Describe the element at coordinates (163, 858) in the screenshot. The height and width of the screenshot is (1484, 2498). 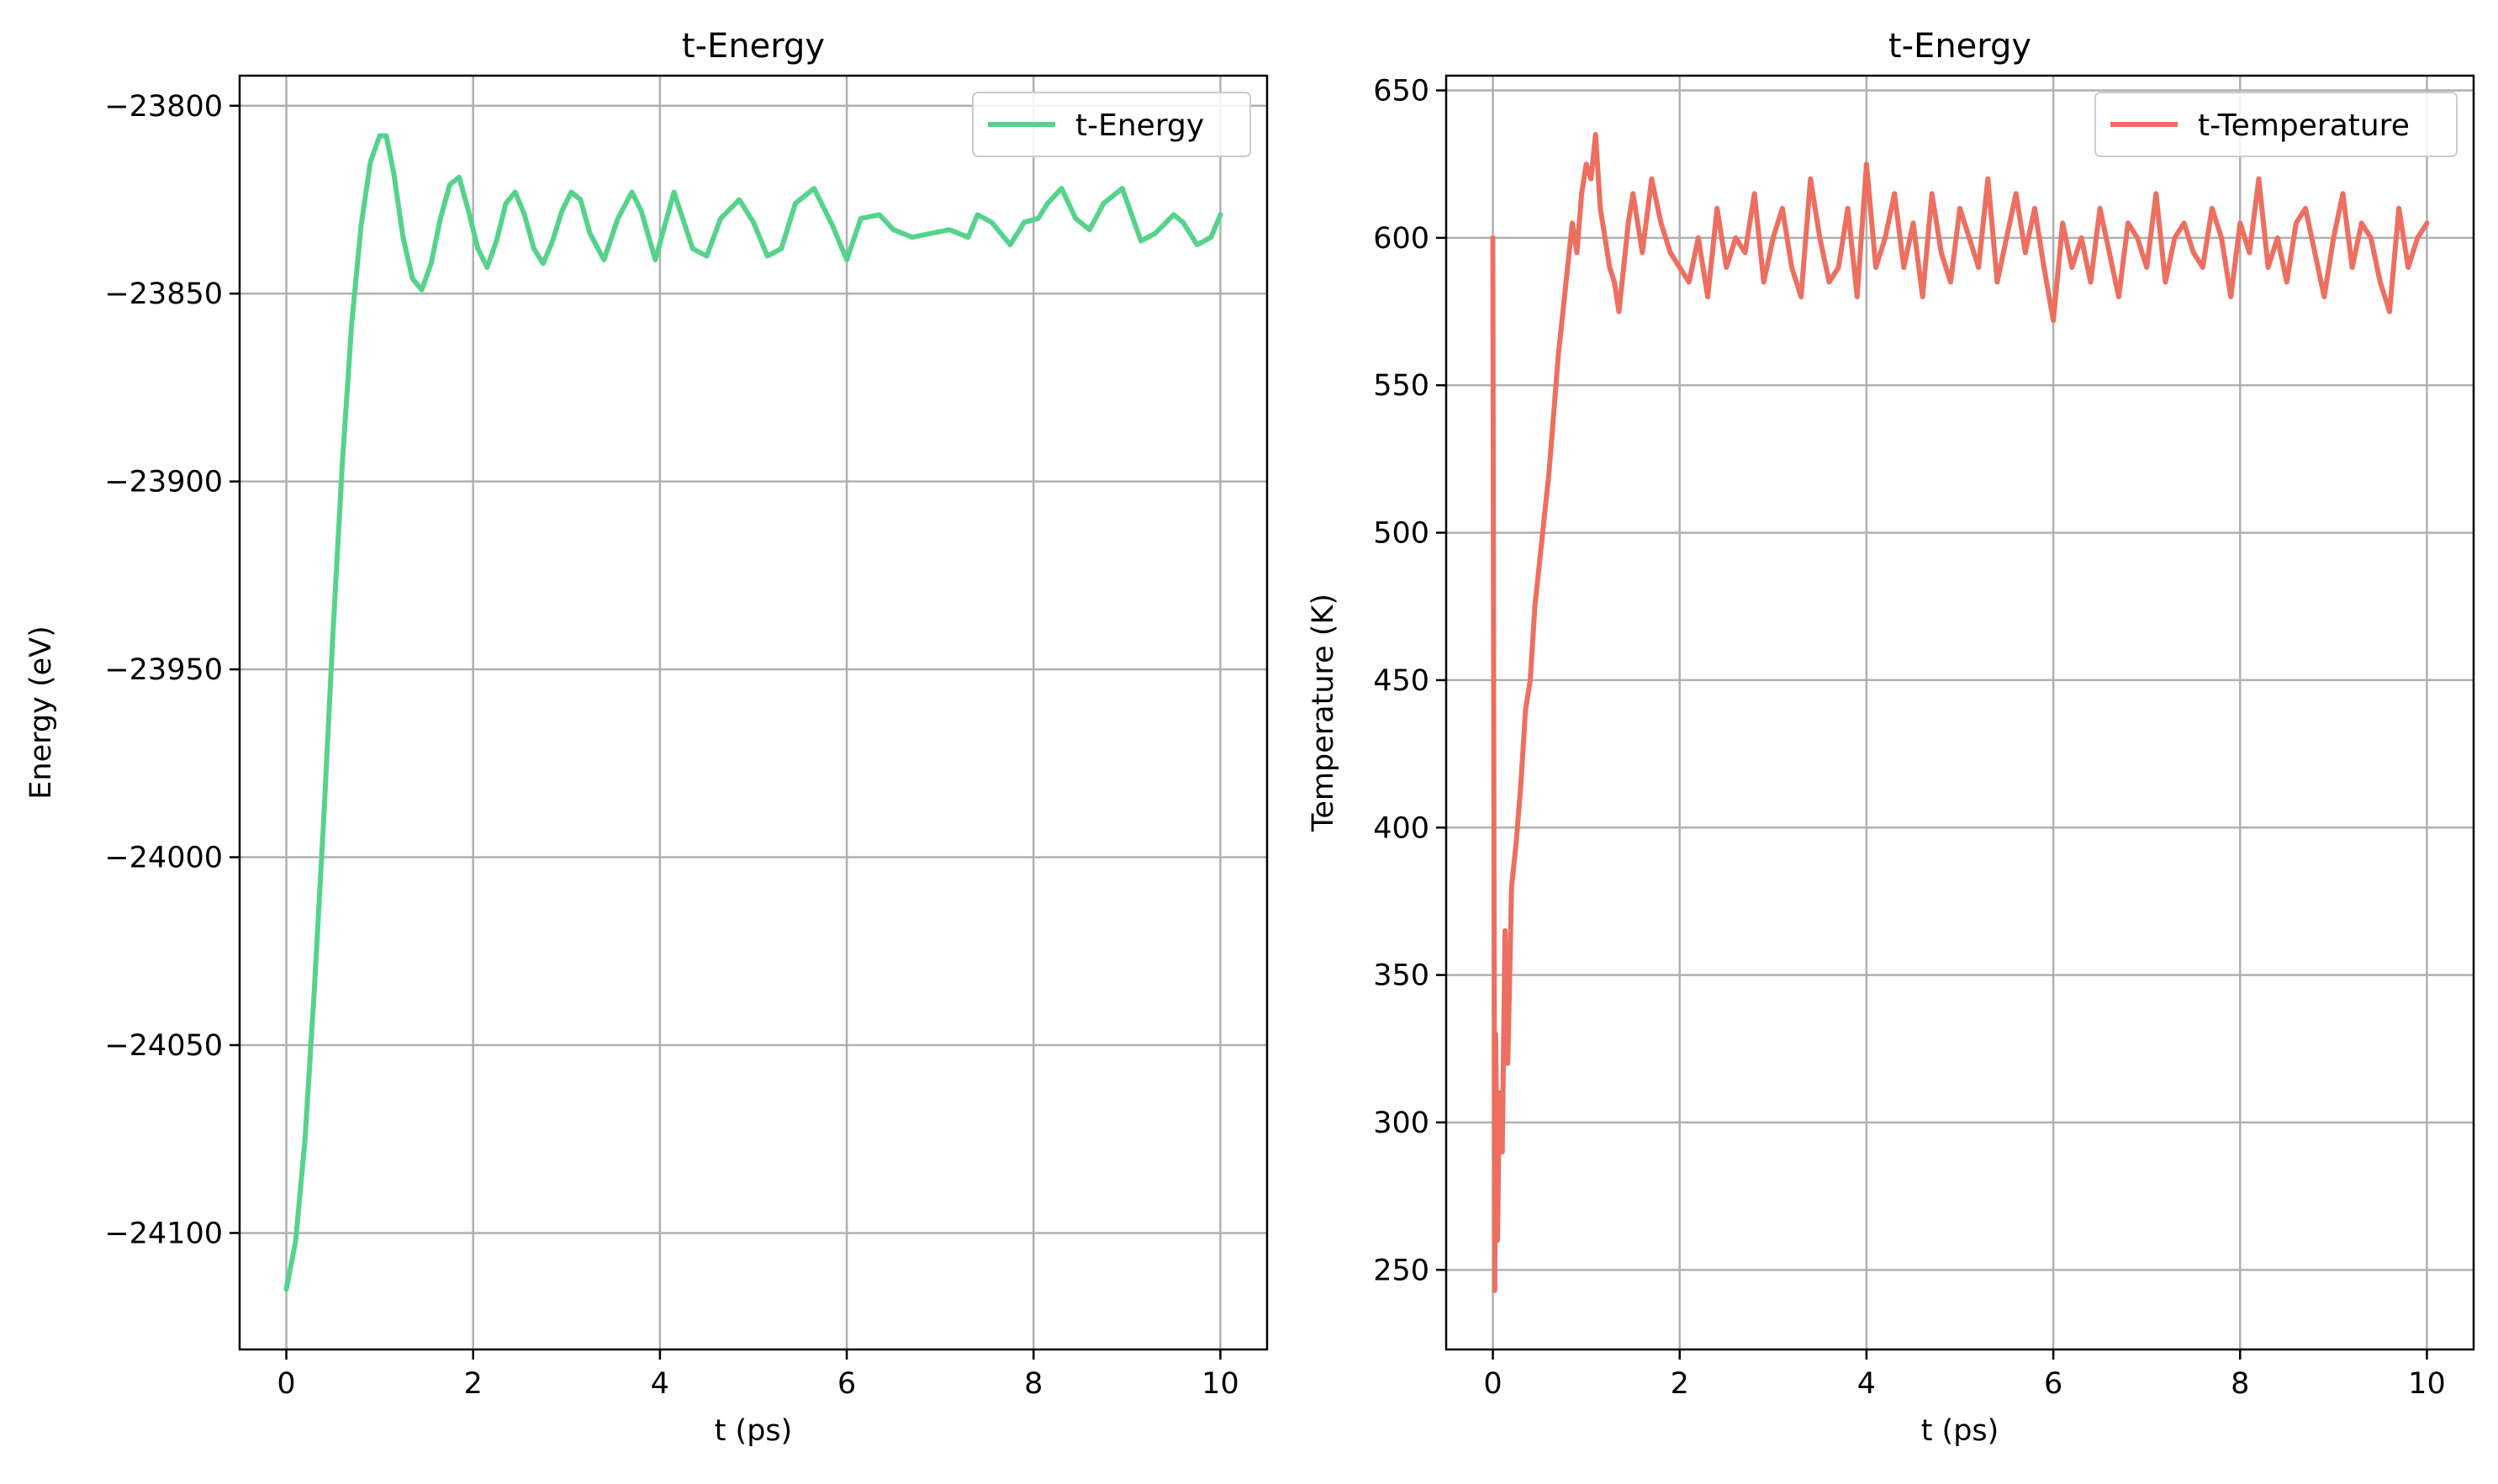
I see `energy-y-tick-label-4: −24000` at that location.